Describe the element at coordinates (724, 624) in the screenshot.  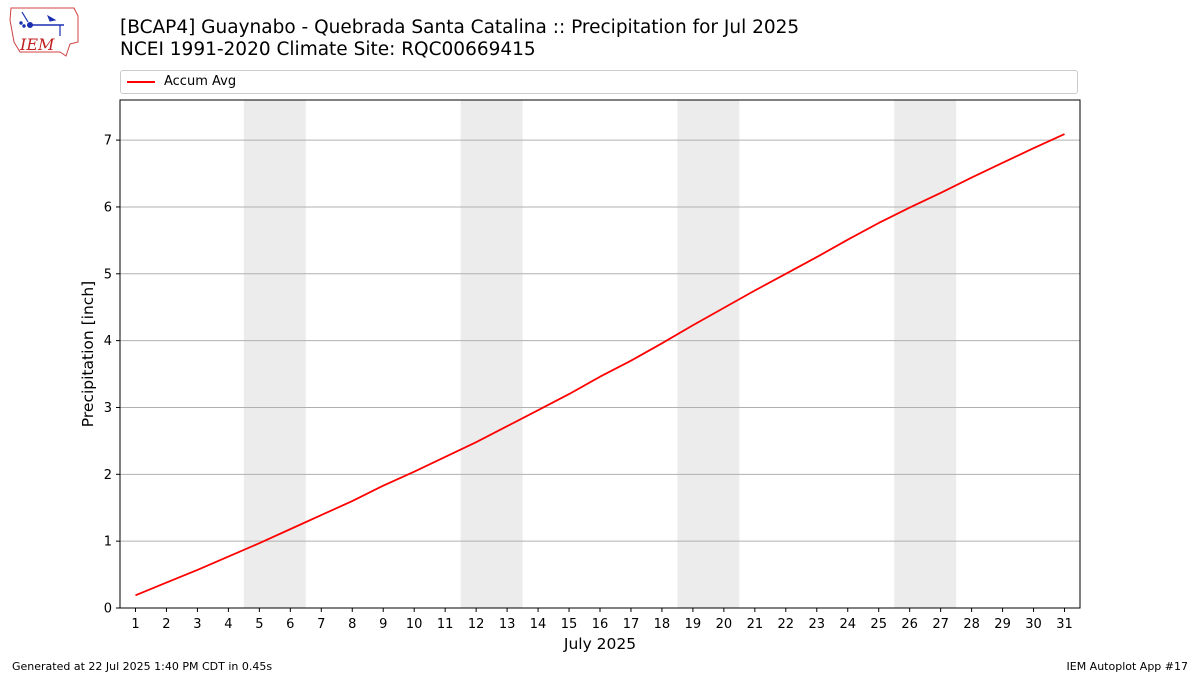
I see `x-tick-label-20: 20` at that location.